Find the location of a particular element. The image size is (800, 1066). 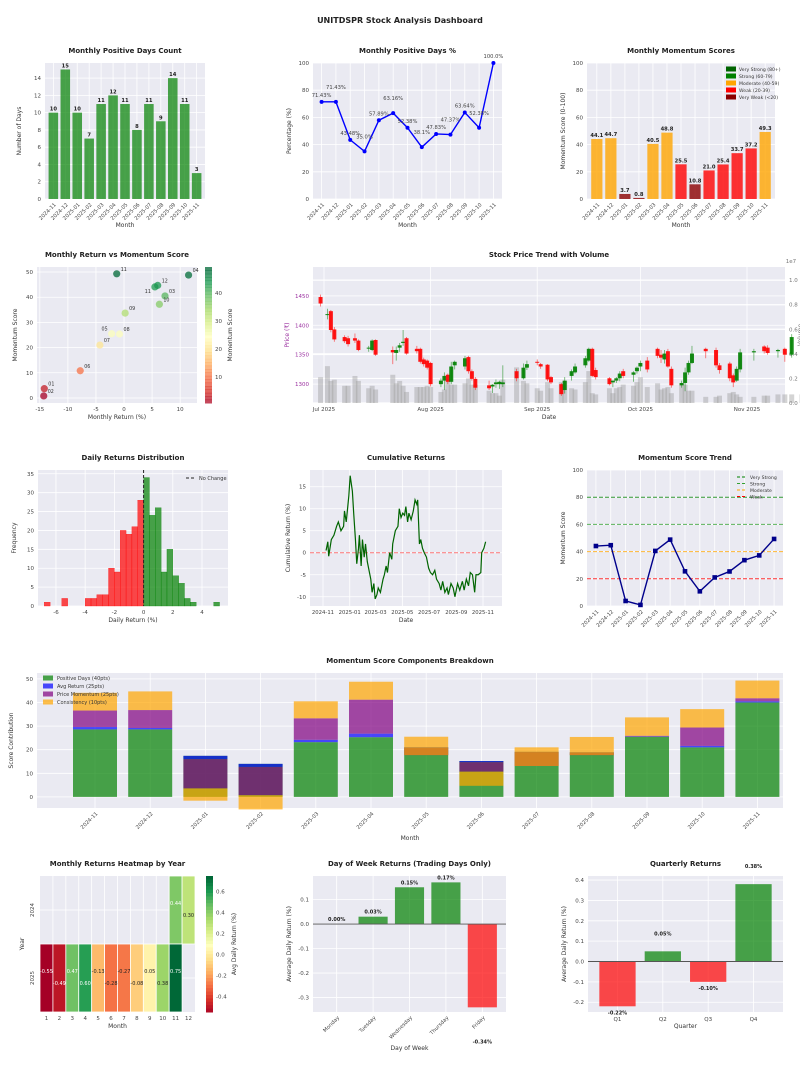

x-axis-label: Date is located at coordinates (406, 620).